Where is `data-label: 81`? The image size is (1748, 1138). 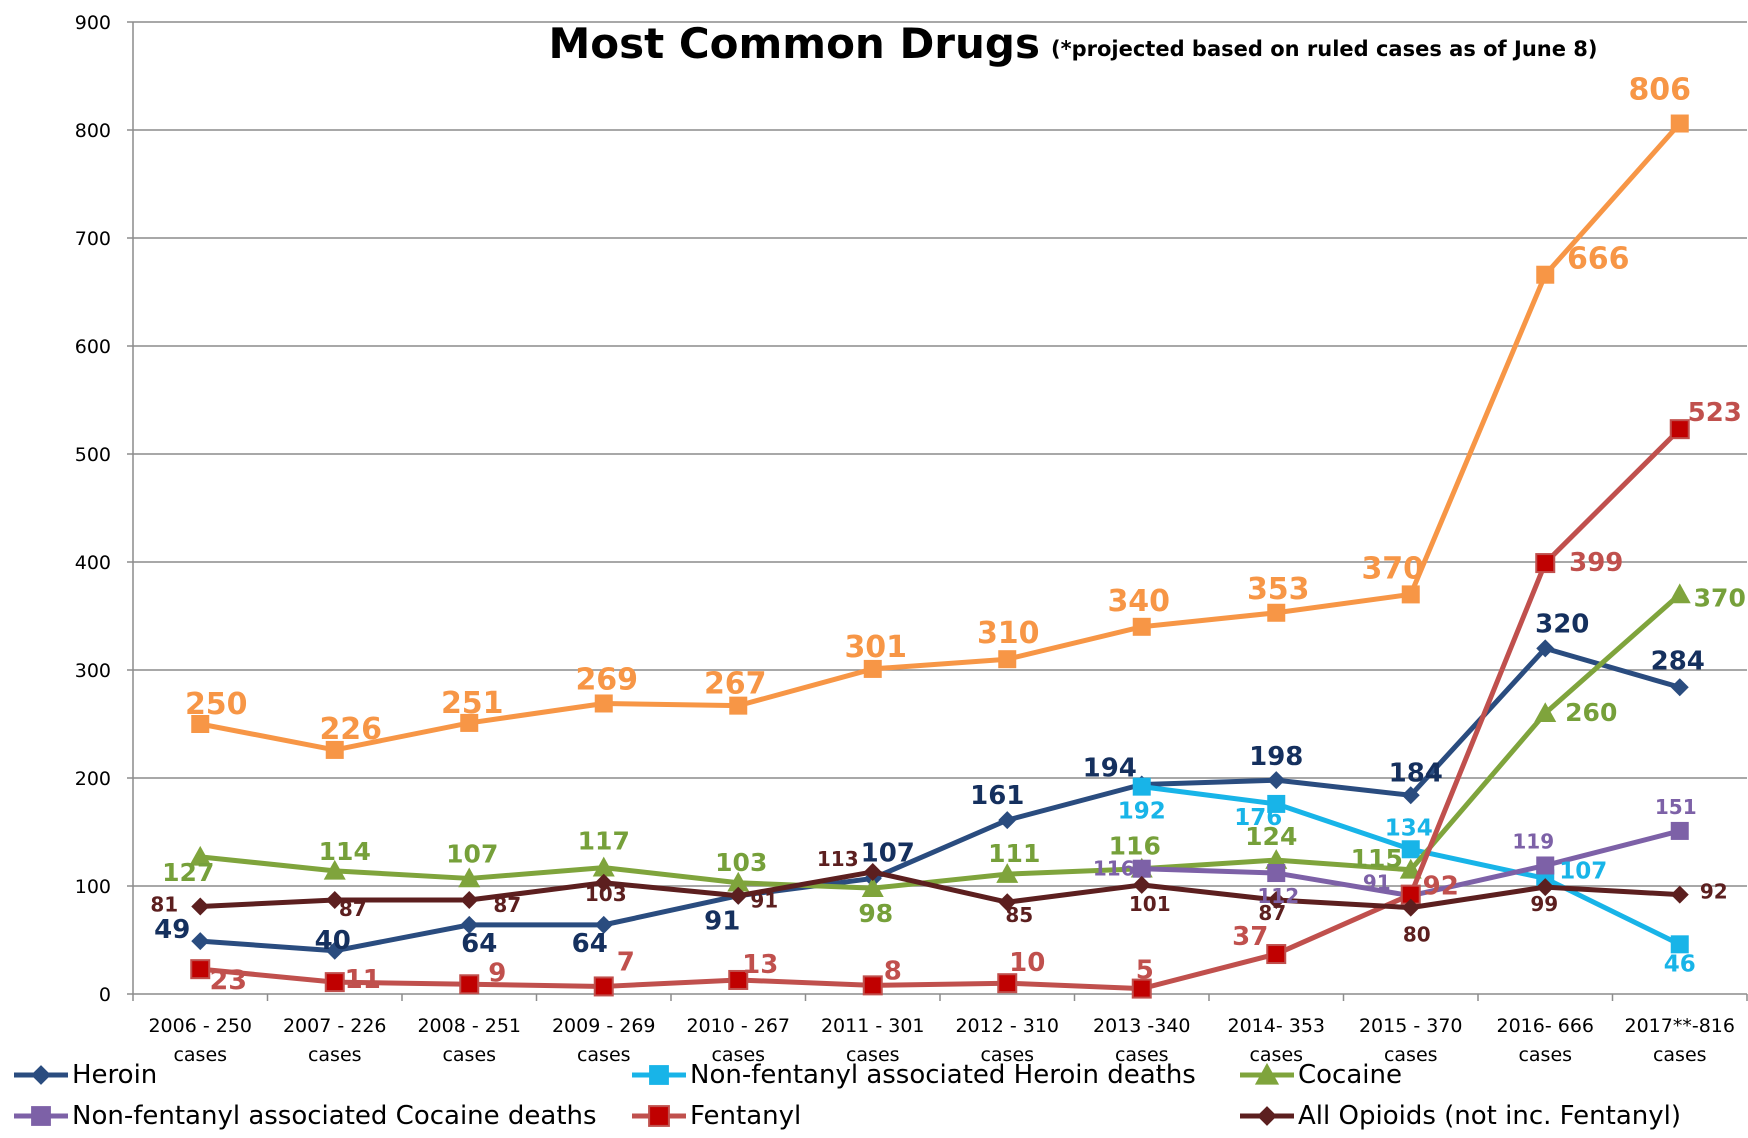 data-label: 81 is located at coordinates (164, 905).